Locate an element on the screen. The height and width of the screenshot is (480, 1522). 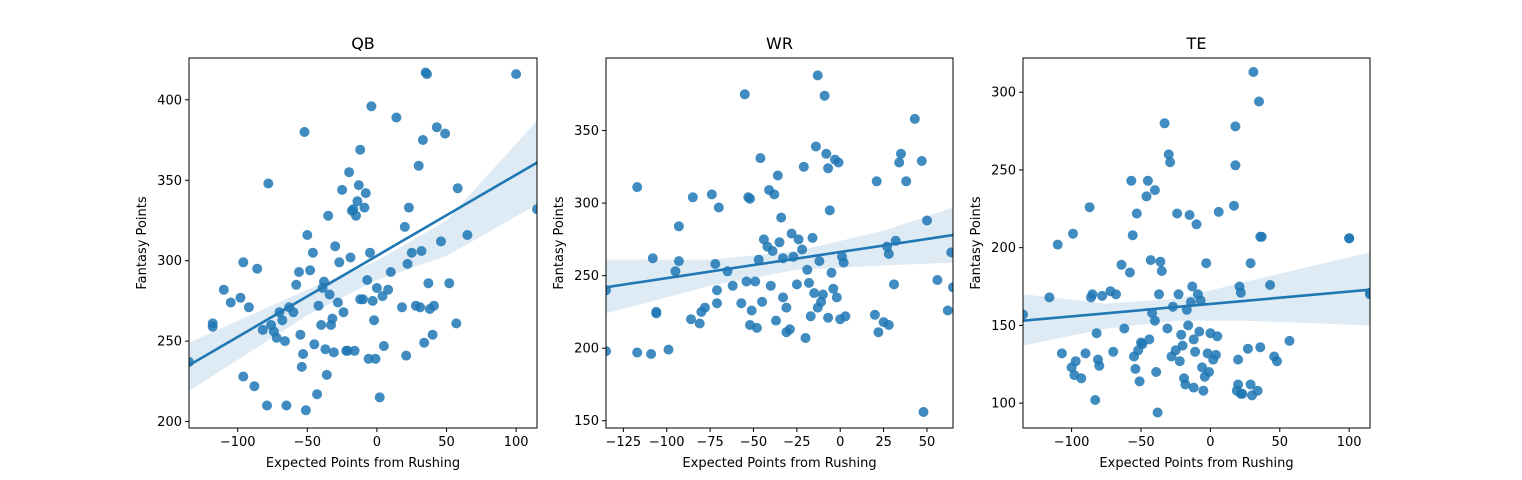
y-tick-label: 250 is located at coordinates (586, 276).